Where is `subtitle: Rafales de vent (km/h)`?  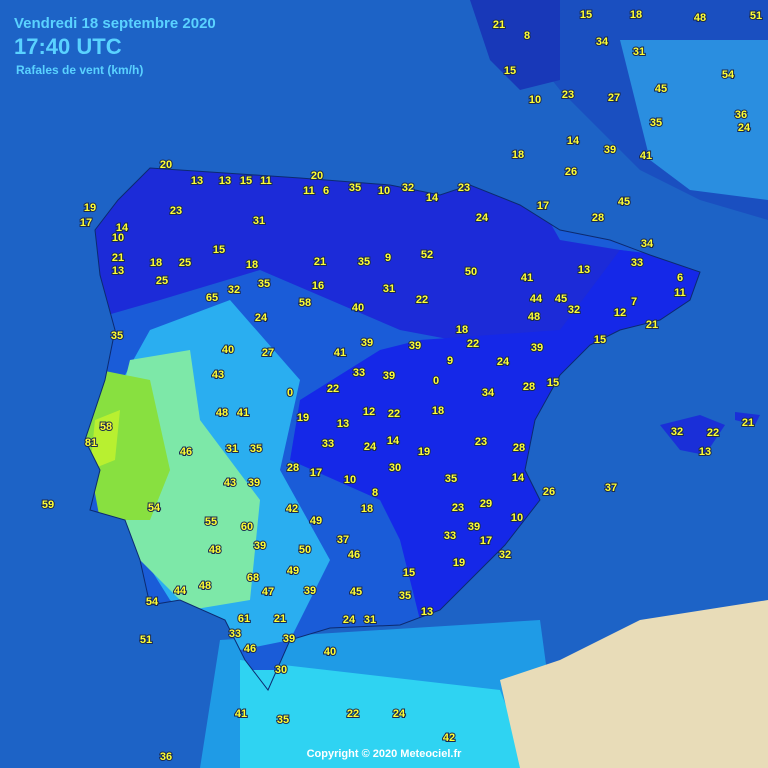
subtitle: Rafales de vent (km/h) is located at coordinates (79, 70).